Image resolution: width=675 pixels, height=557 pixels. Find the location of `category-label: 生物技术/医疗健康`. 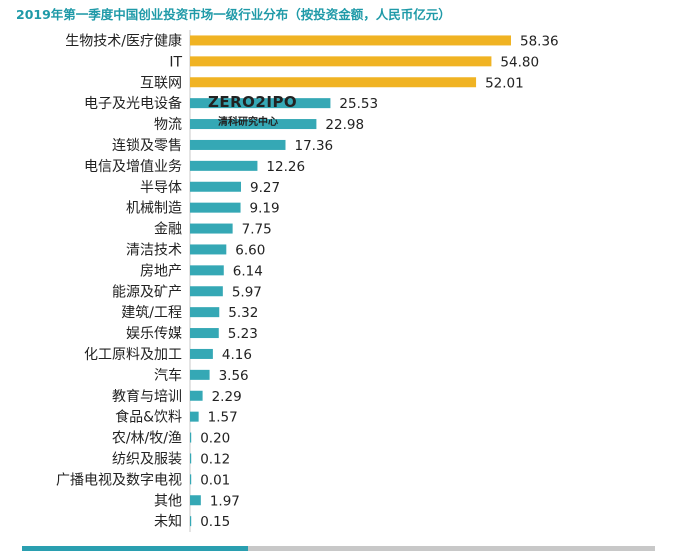

category-label: 生物技术/医疗健康 is located at coordinates (123, 40).